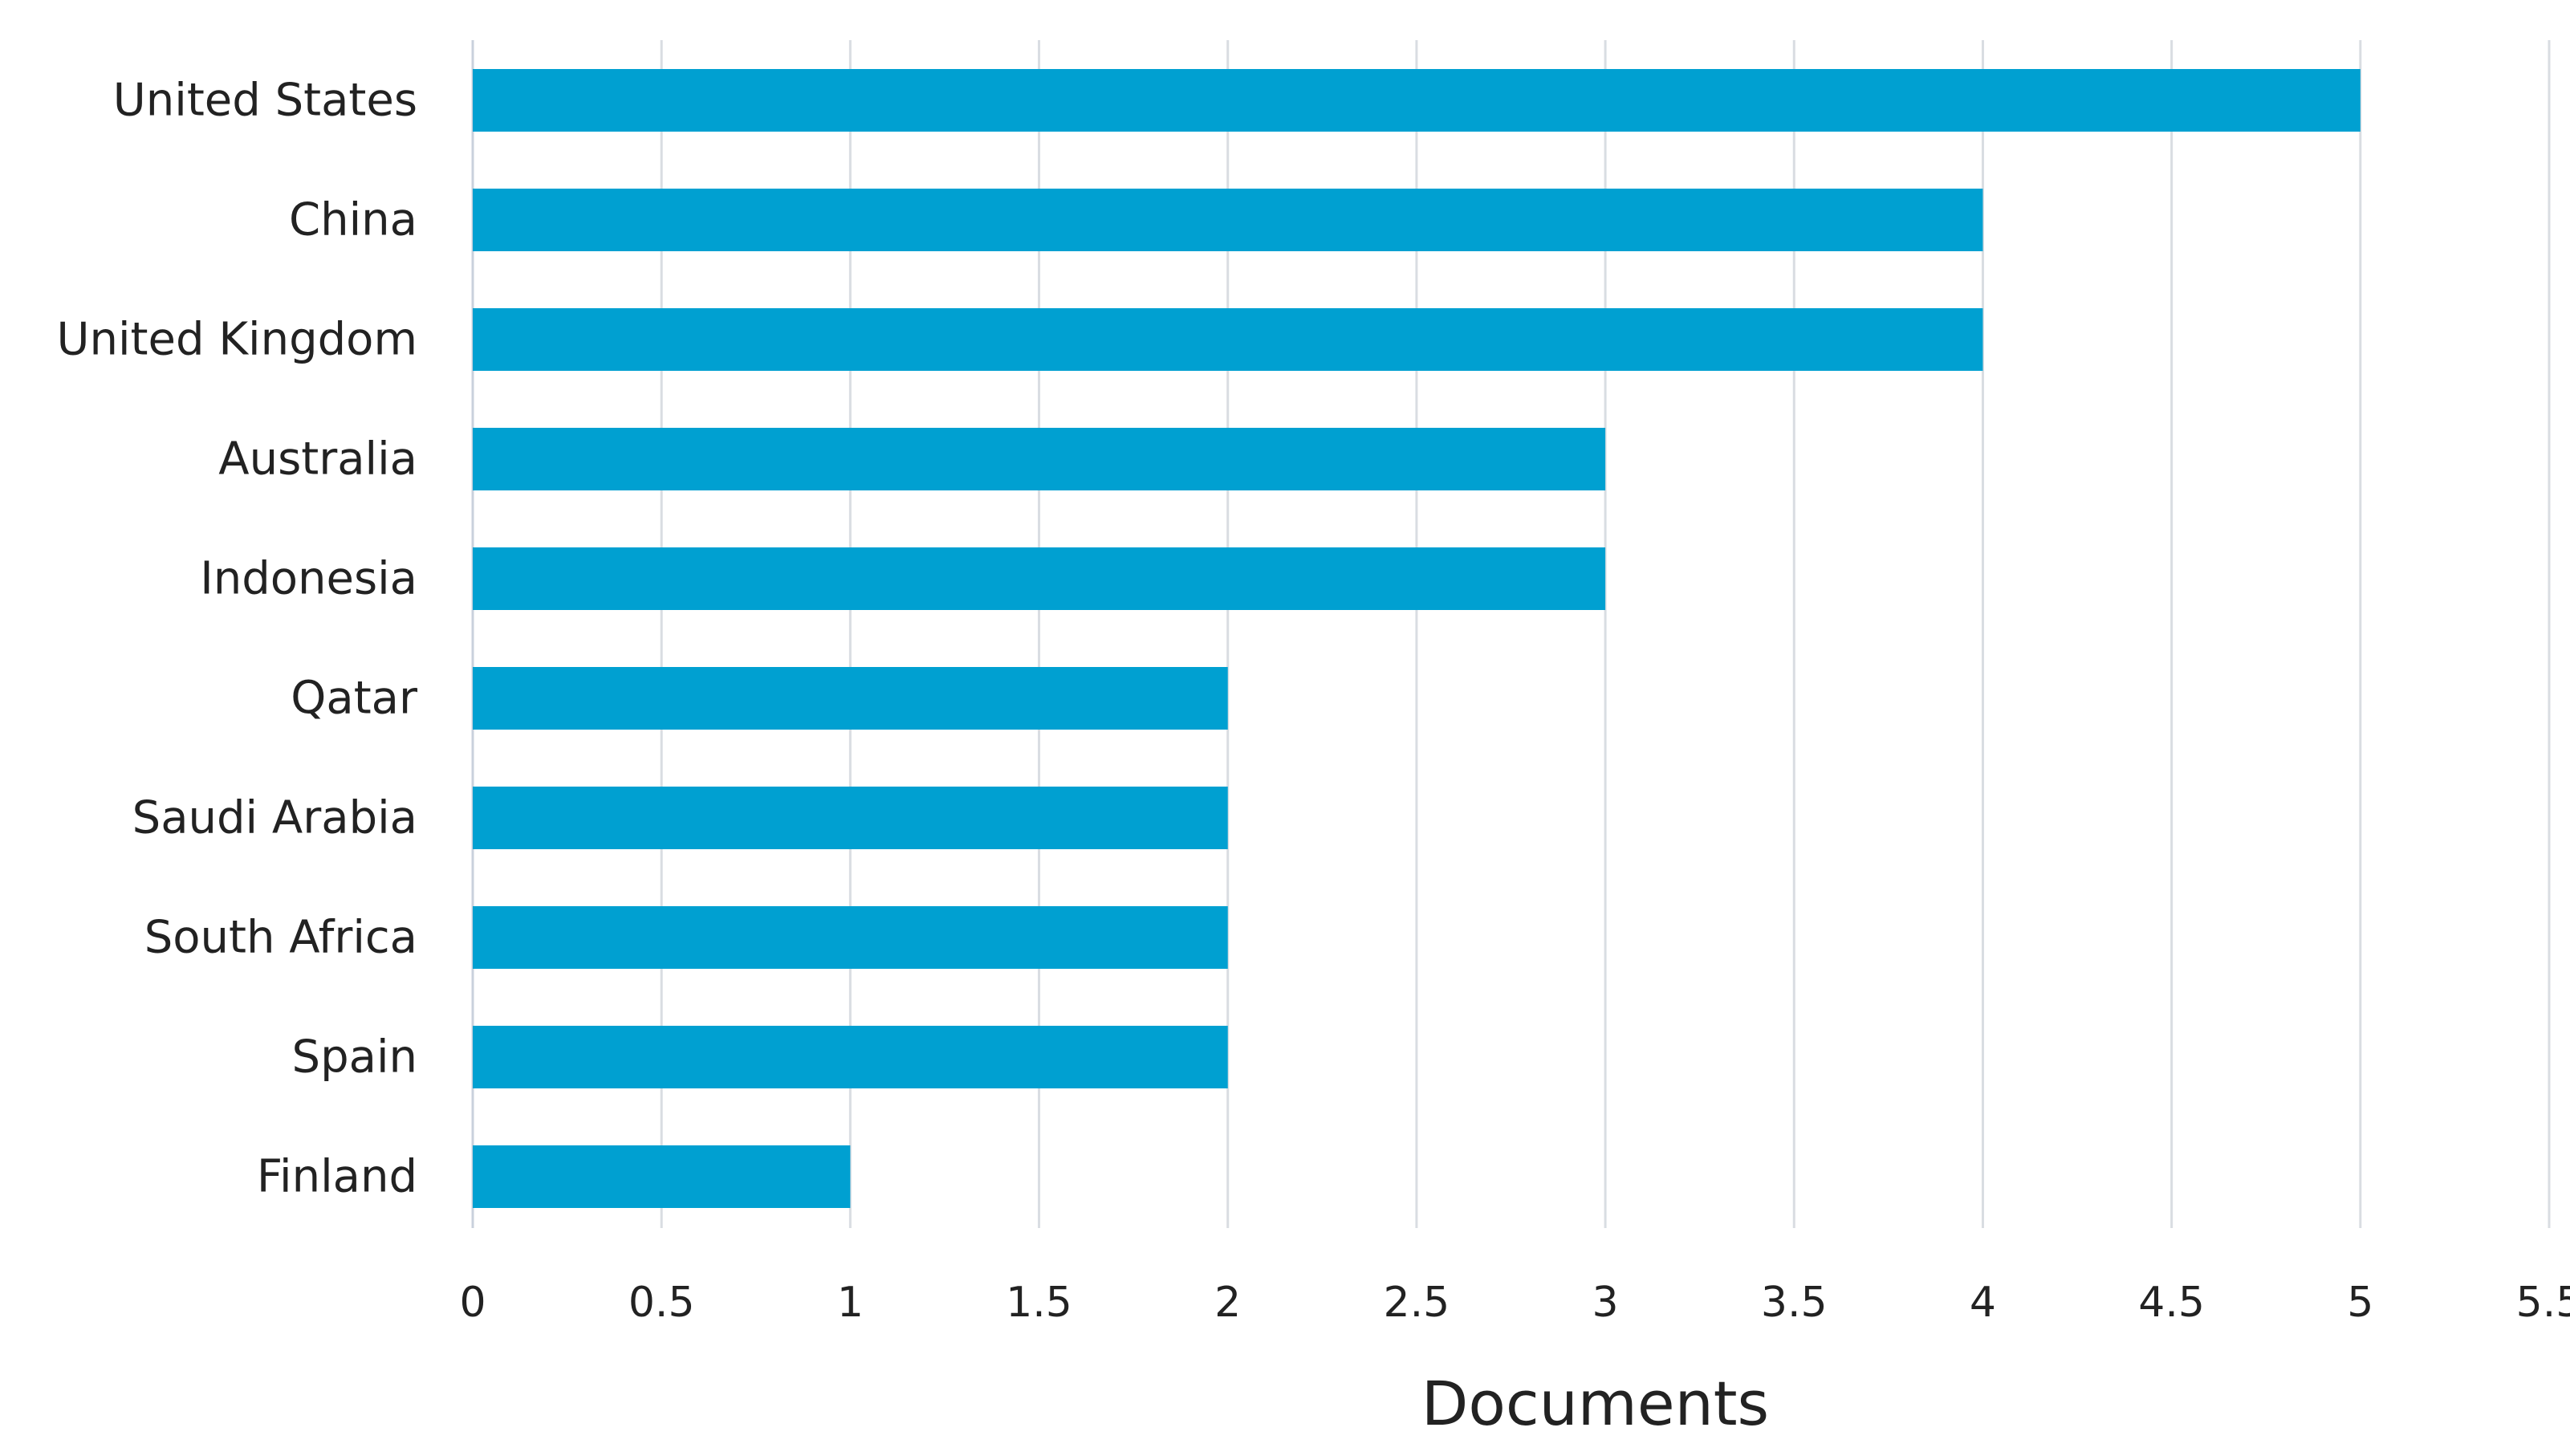  I want to click on x-axis-title: Documents, so click(1595, 1403).